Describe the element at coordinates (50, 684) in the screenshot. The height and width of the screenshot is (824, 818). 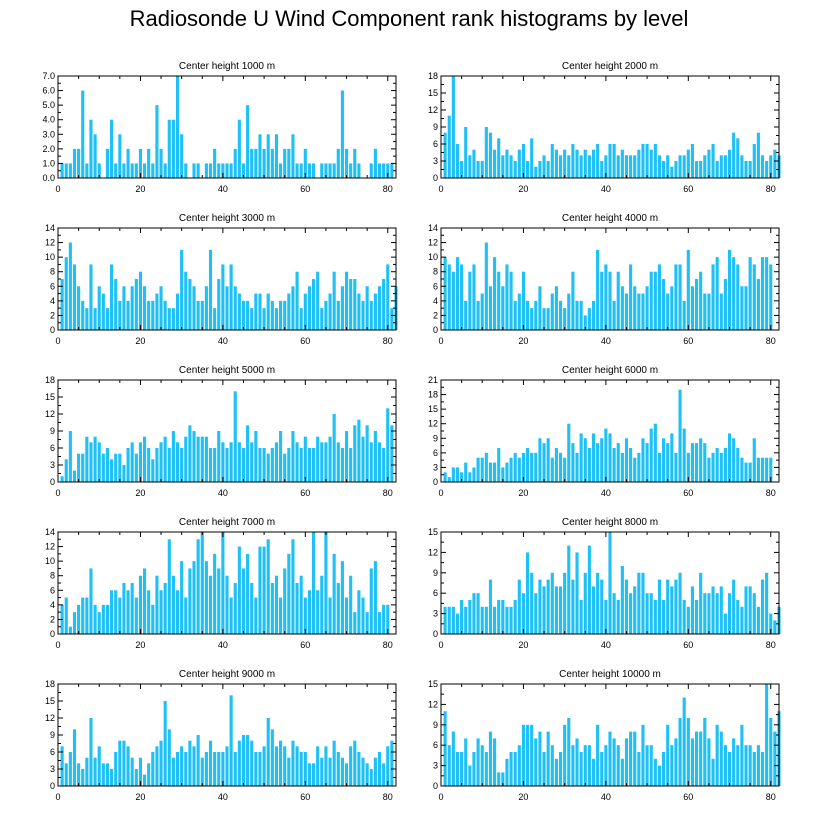
I see `y-tick-label: 18` at that location.